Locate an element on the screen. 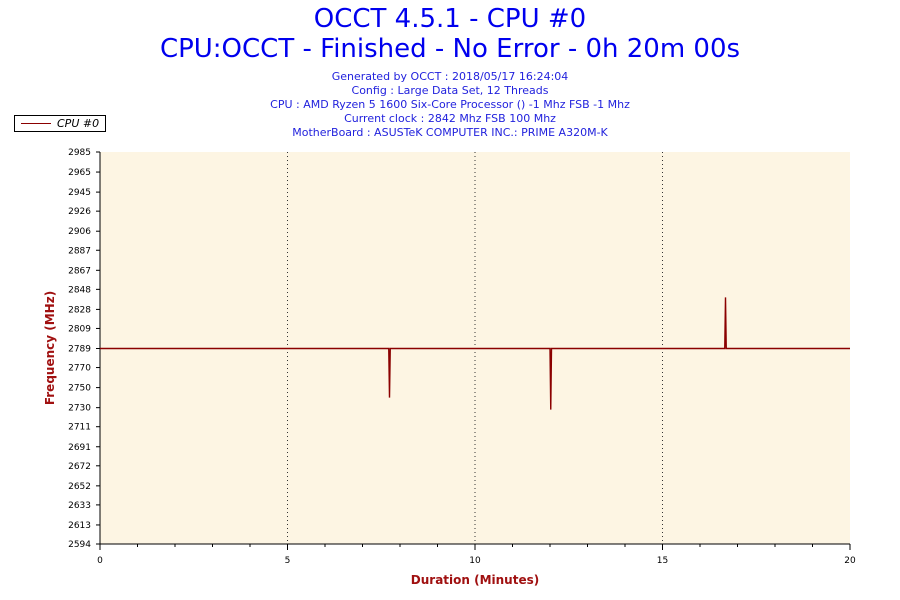 This screenshot has height=600, width=900. y-tick-label: 2965 is located at coordinates (79, 173).